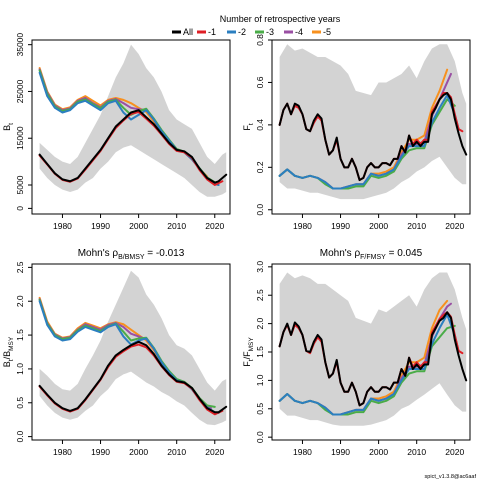  I want to click on y-tick-label: 5000, so click(20, 184).